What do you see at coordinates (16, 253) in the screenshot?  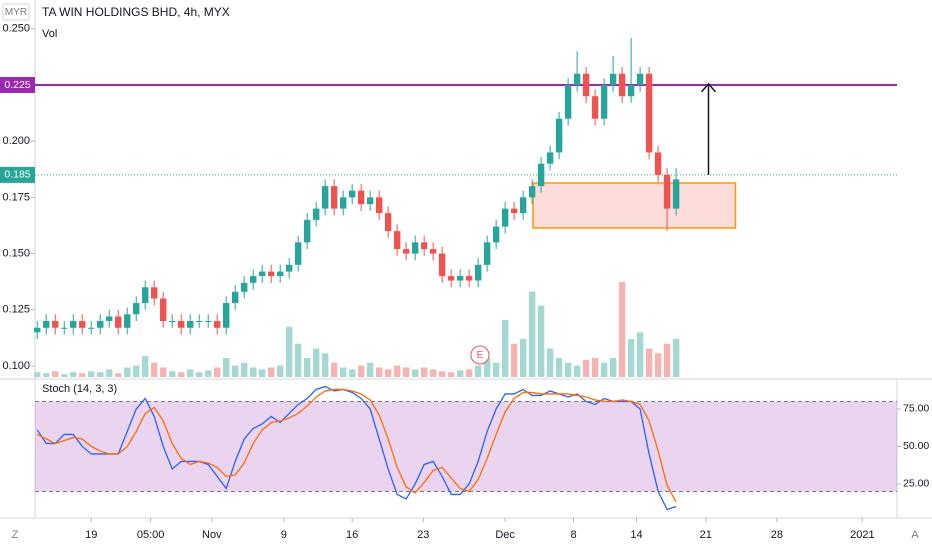 I see `y-tick-label: 0.150` at bounding box center [16, 253].